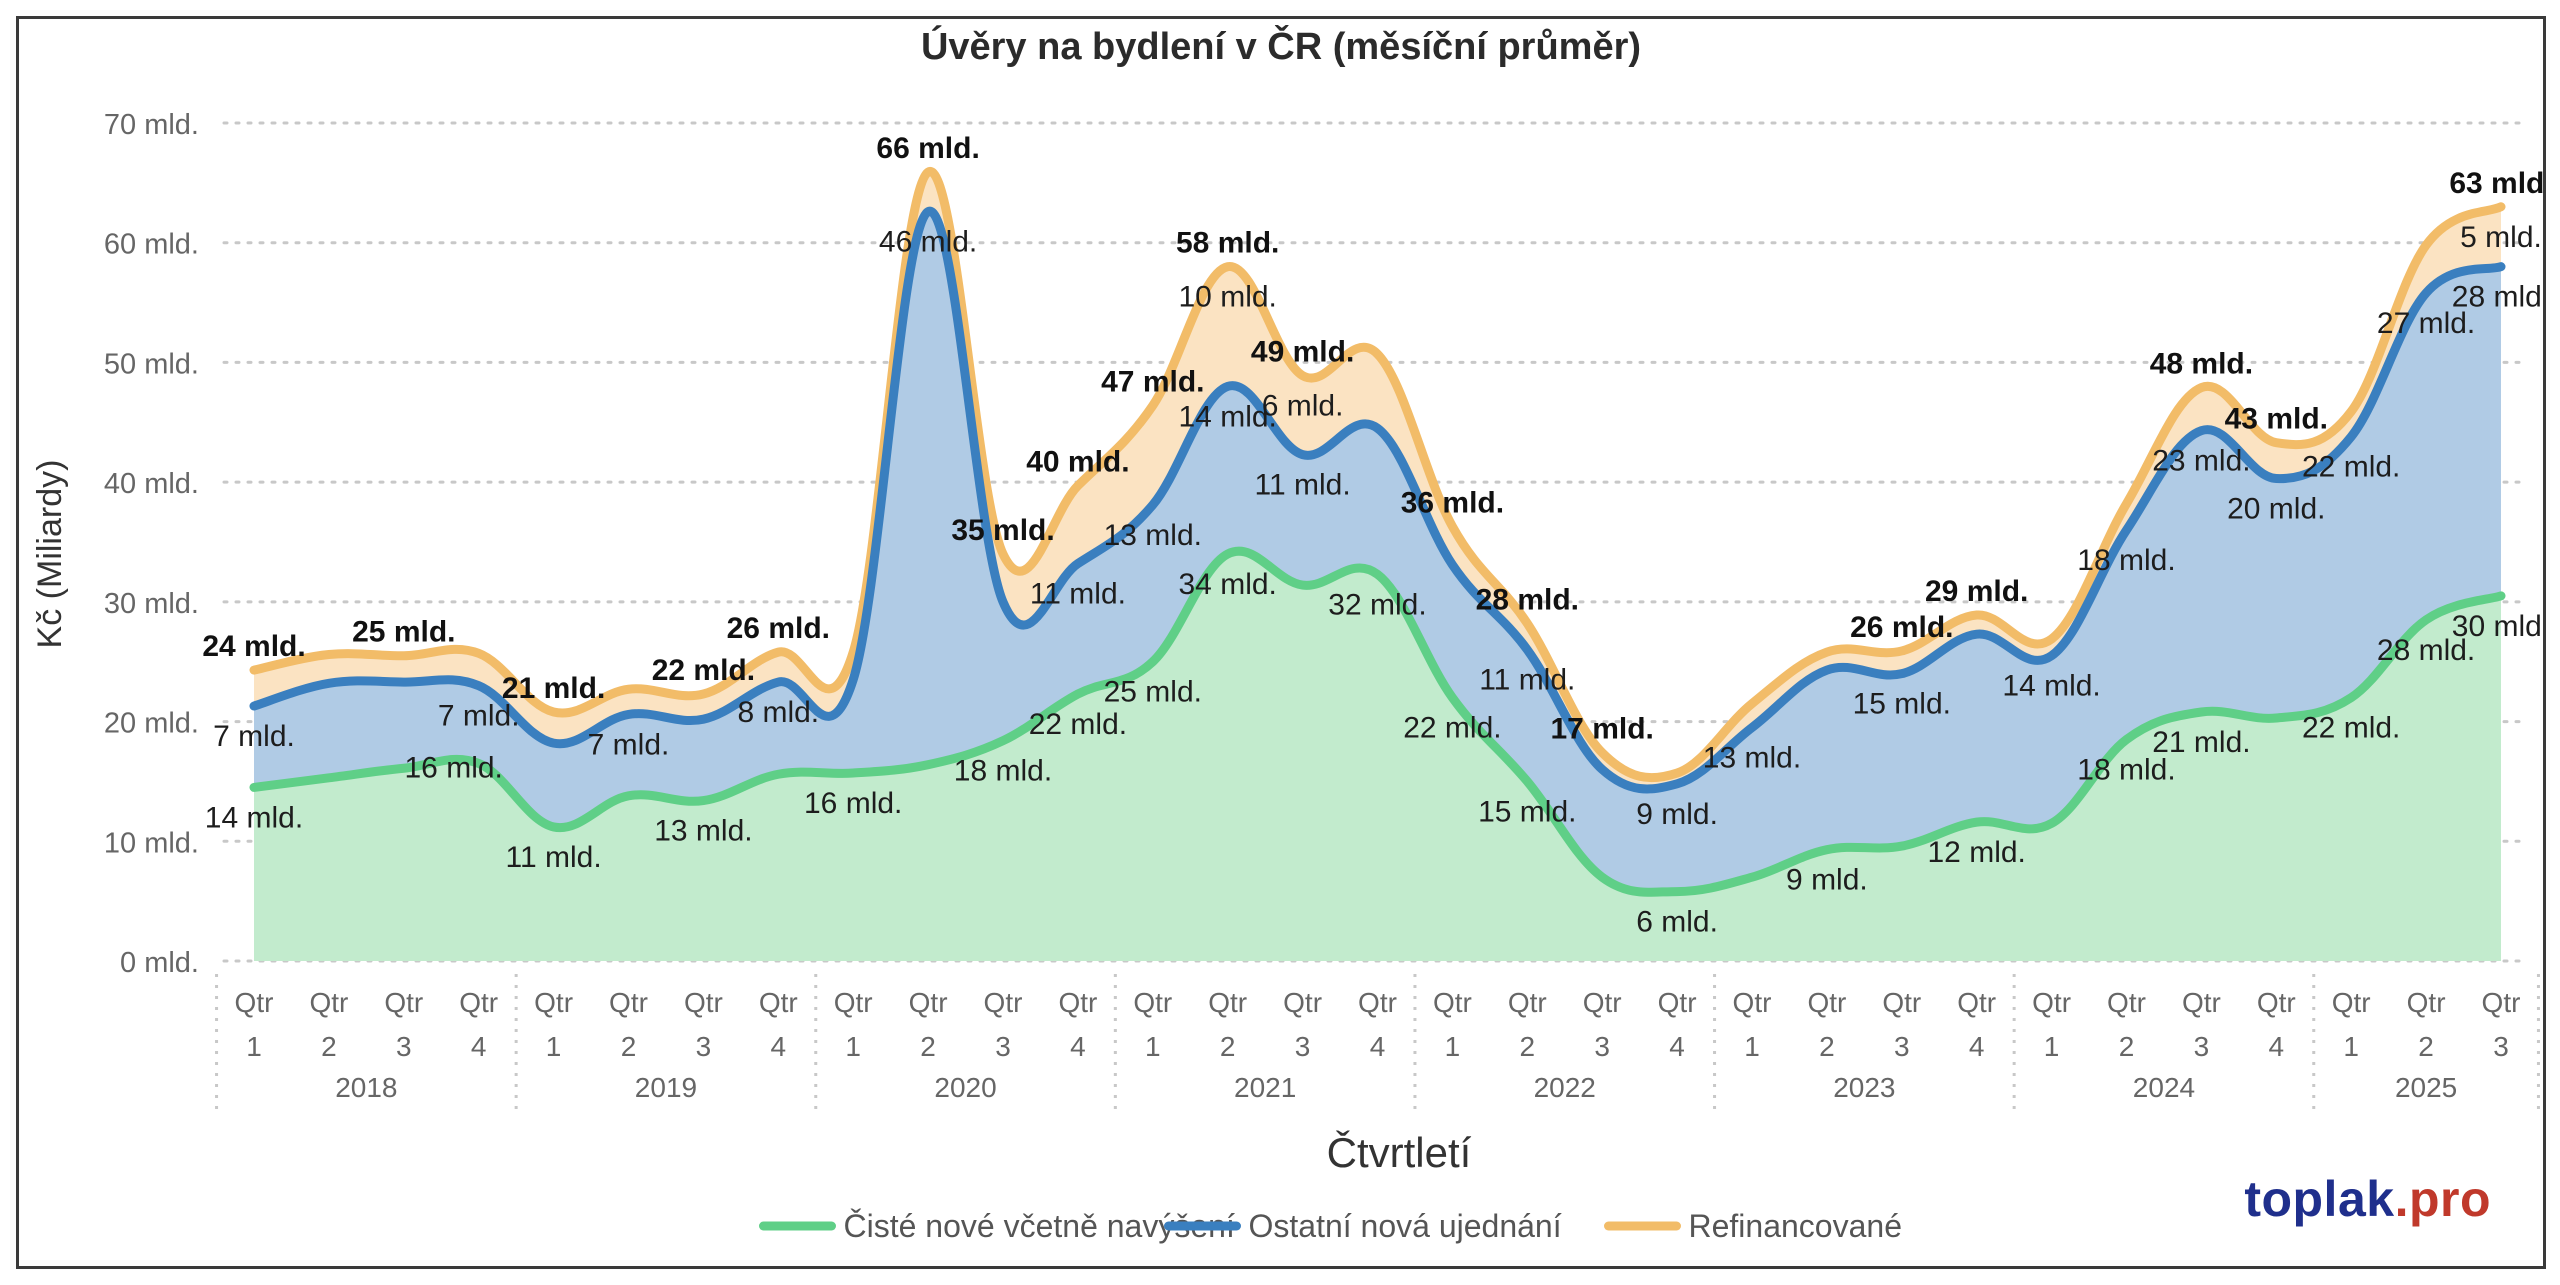 This screenshot has width=2560, height=1285. I want to click on total-label: 58 mld., so click(1227, 243).